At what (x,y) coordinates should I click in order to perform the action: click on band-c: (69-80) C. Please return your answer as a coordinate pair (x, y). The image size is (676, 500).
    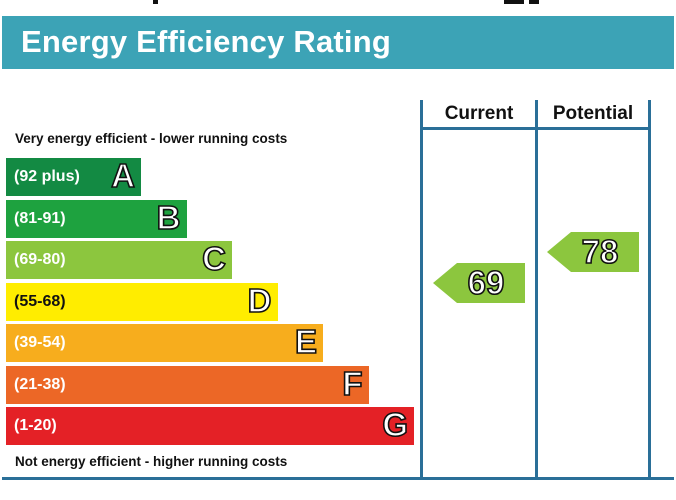
    Looking at the image, I should click on (119, 259).